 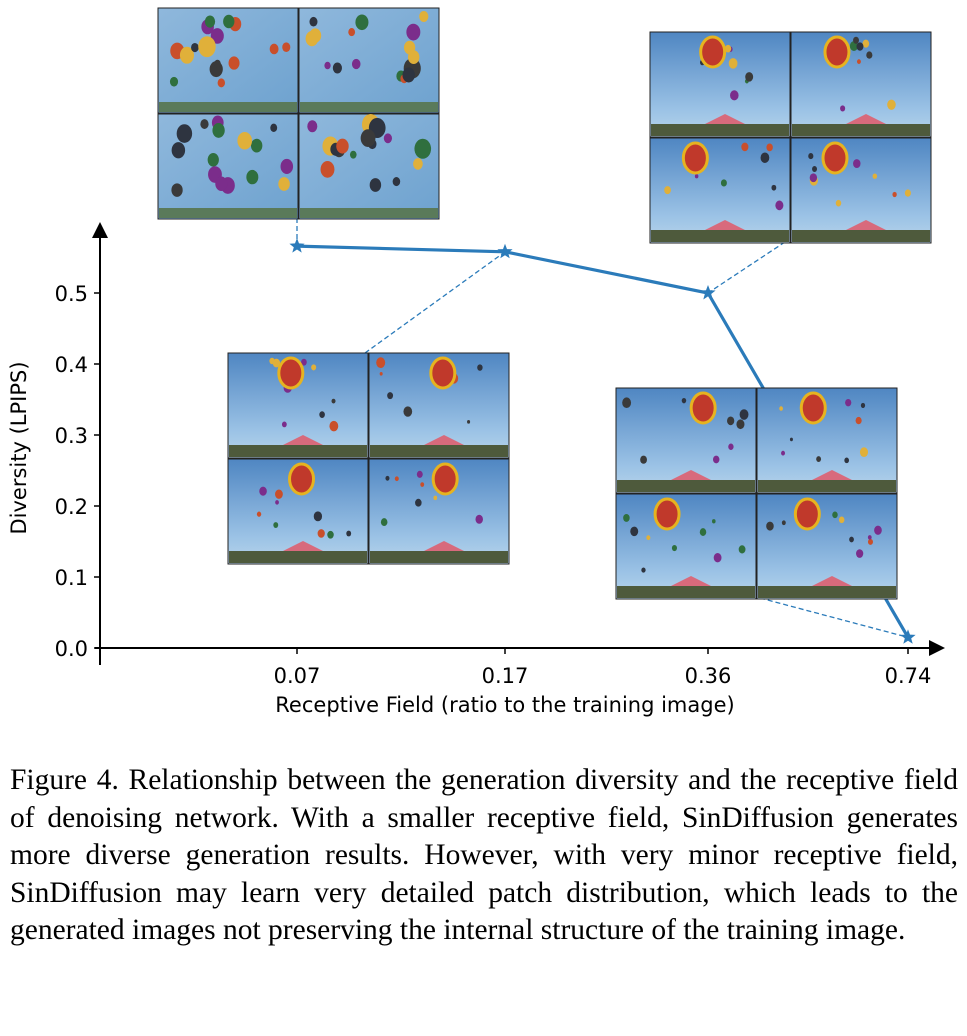 I want to click on x-axis-arrow, so click(x=937, y=648).